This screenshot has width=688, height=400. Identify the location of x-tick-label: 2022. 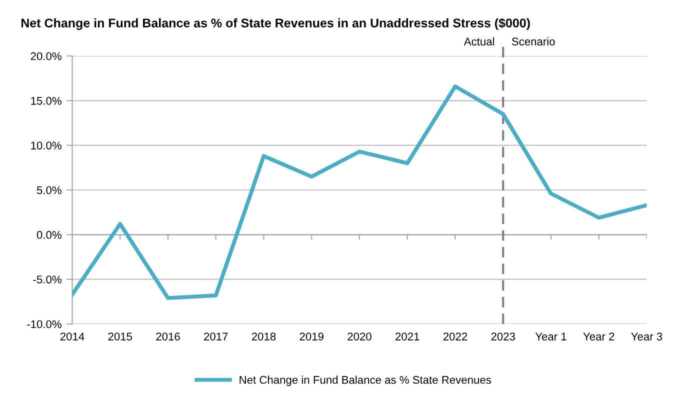
(455, 336).